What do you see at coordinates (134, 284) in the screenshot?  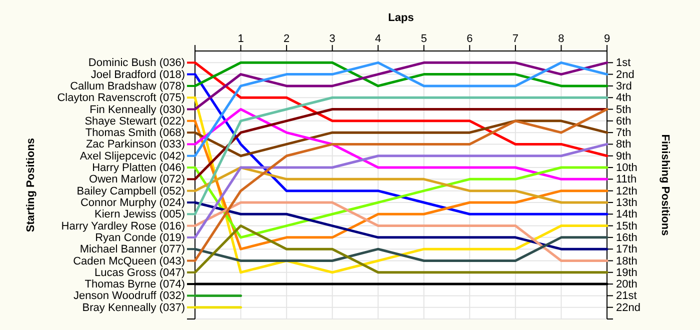 I see `legend-label: Thomas Byrne (074)` at bounding box center [134, 284].